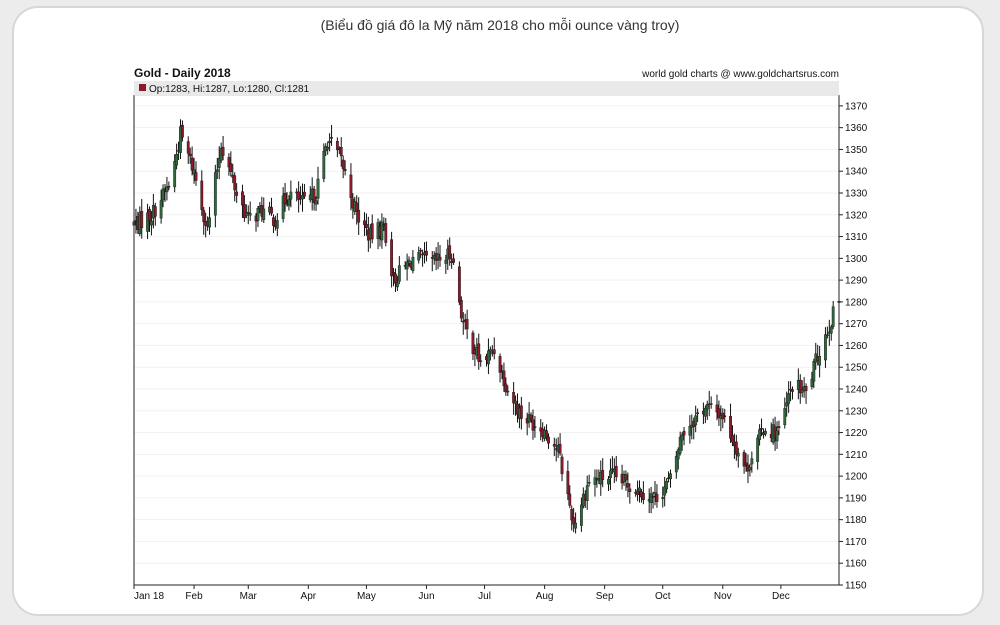  I want to click on x-tick-label: Apr, so click(309, 596).